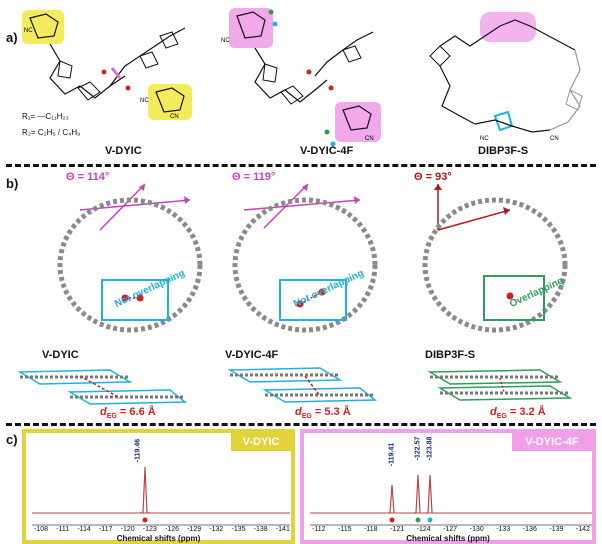  I want to click on distance-subscript-1: EG, so click(111, 417).